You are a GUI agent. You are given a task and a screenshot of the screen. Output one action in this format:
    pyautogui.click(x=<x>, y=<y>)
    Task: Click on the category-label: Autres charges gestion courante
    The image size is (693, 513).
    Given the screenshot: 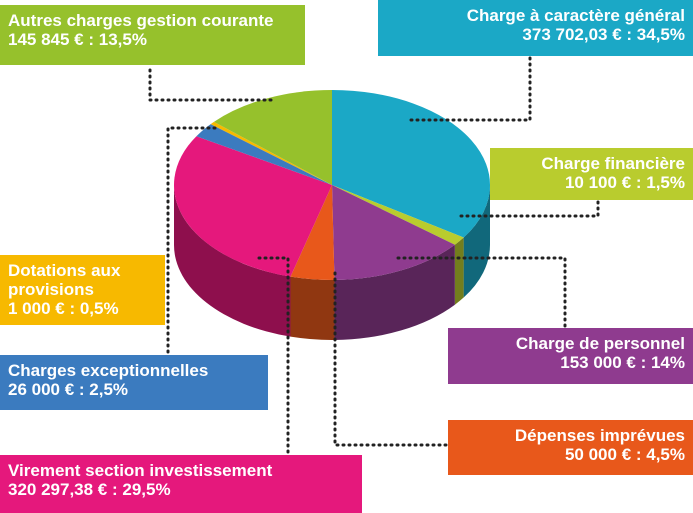 What is the action you would take?
    pyautogui.click(x=141, y=20)
    